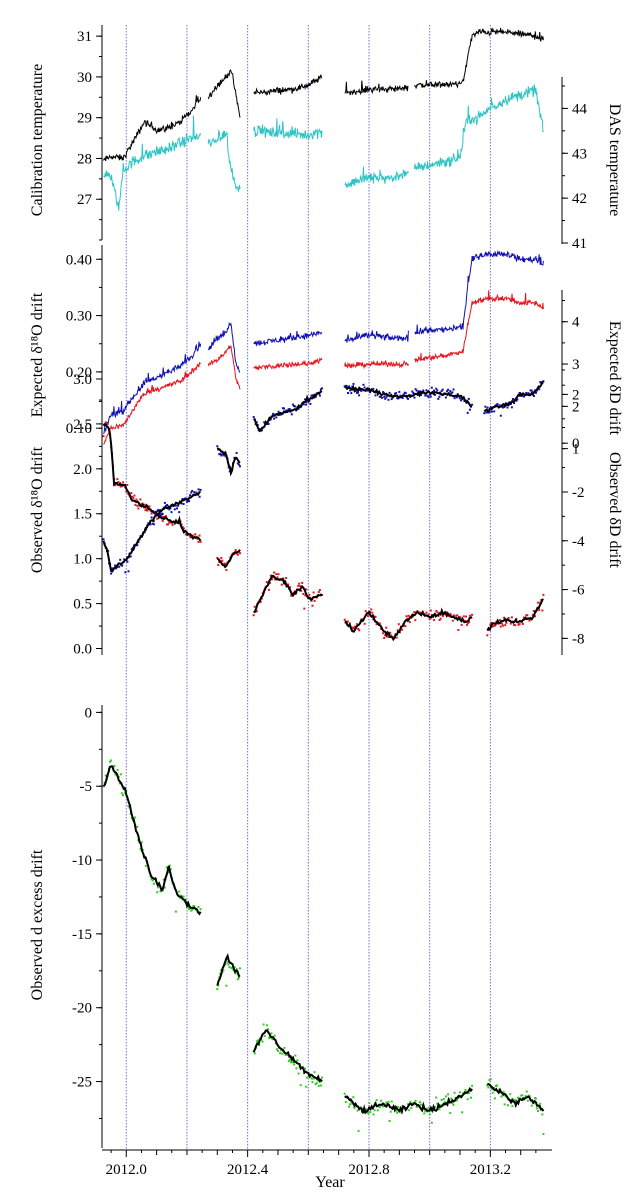 Image resolution: width=635 pixels, height=1195 pixels. Describe the element at coordinates (579, 244) in the screenshot. I see `y-tick-label: 41` at that location.